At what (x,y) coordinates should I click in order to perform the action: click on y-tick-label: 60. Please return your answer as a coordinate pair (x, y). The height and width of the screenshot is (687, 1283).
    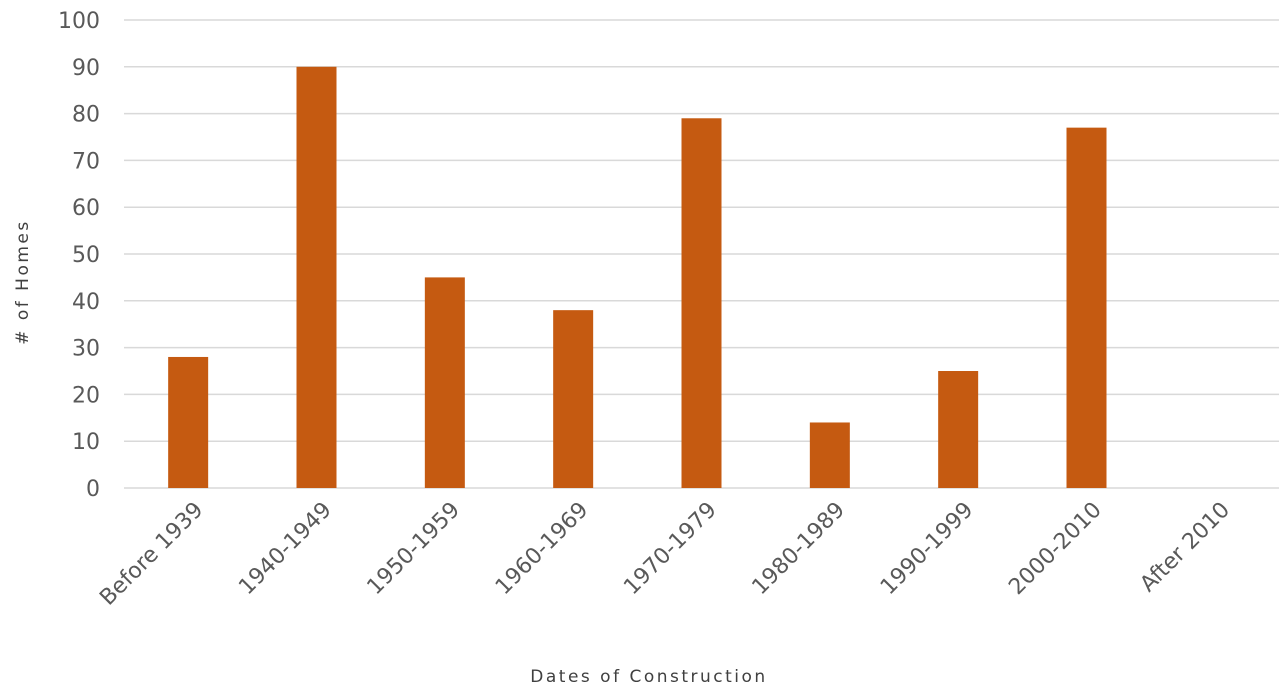
    Looking at the image, I should click on (86, 208).